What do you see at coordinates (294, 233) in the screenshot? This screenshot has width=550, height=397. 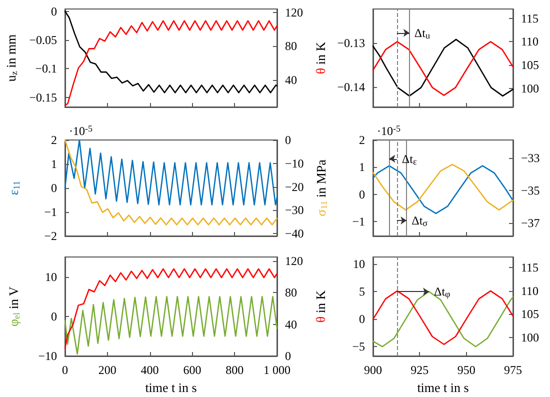 I see `y2-tick-label: −40` at bounding box center [294, 233].